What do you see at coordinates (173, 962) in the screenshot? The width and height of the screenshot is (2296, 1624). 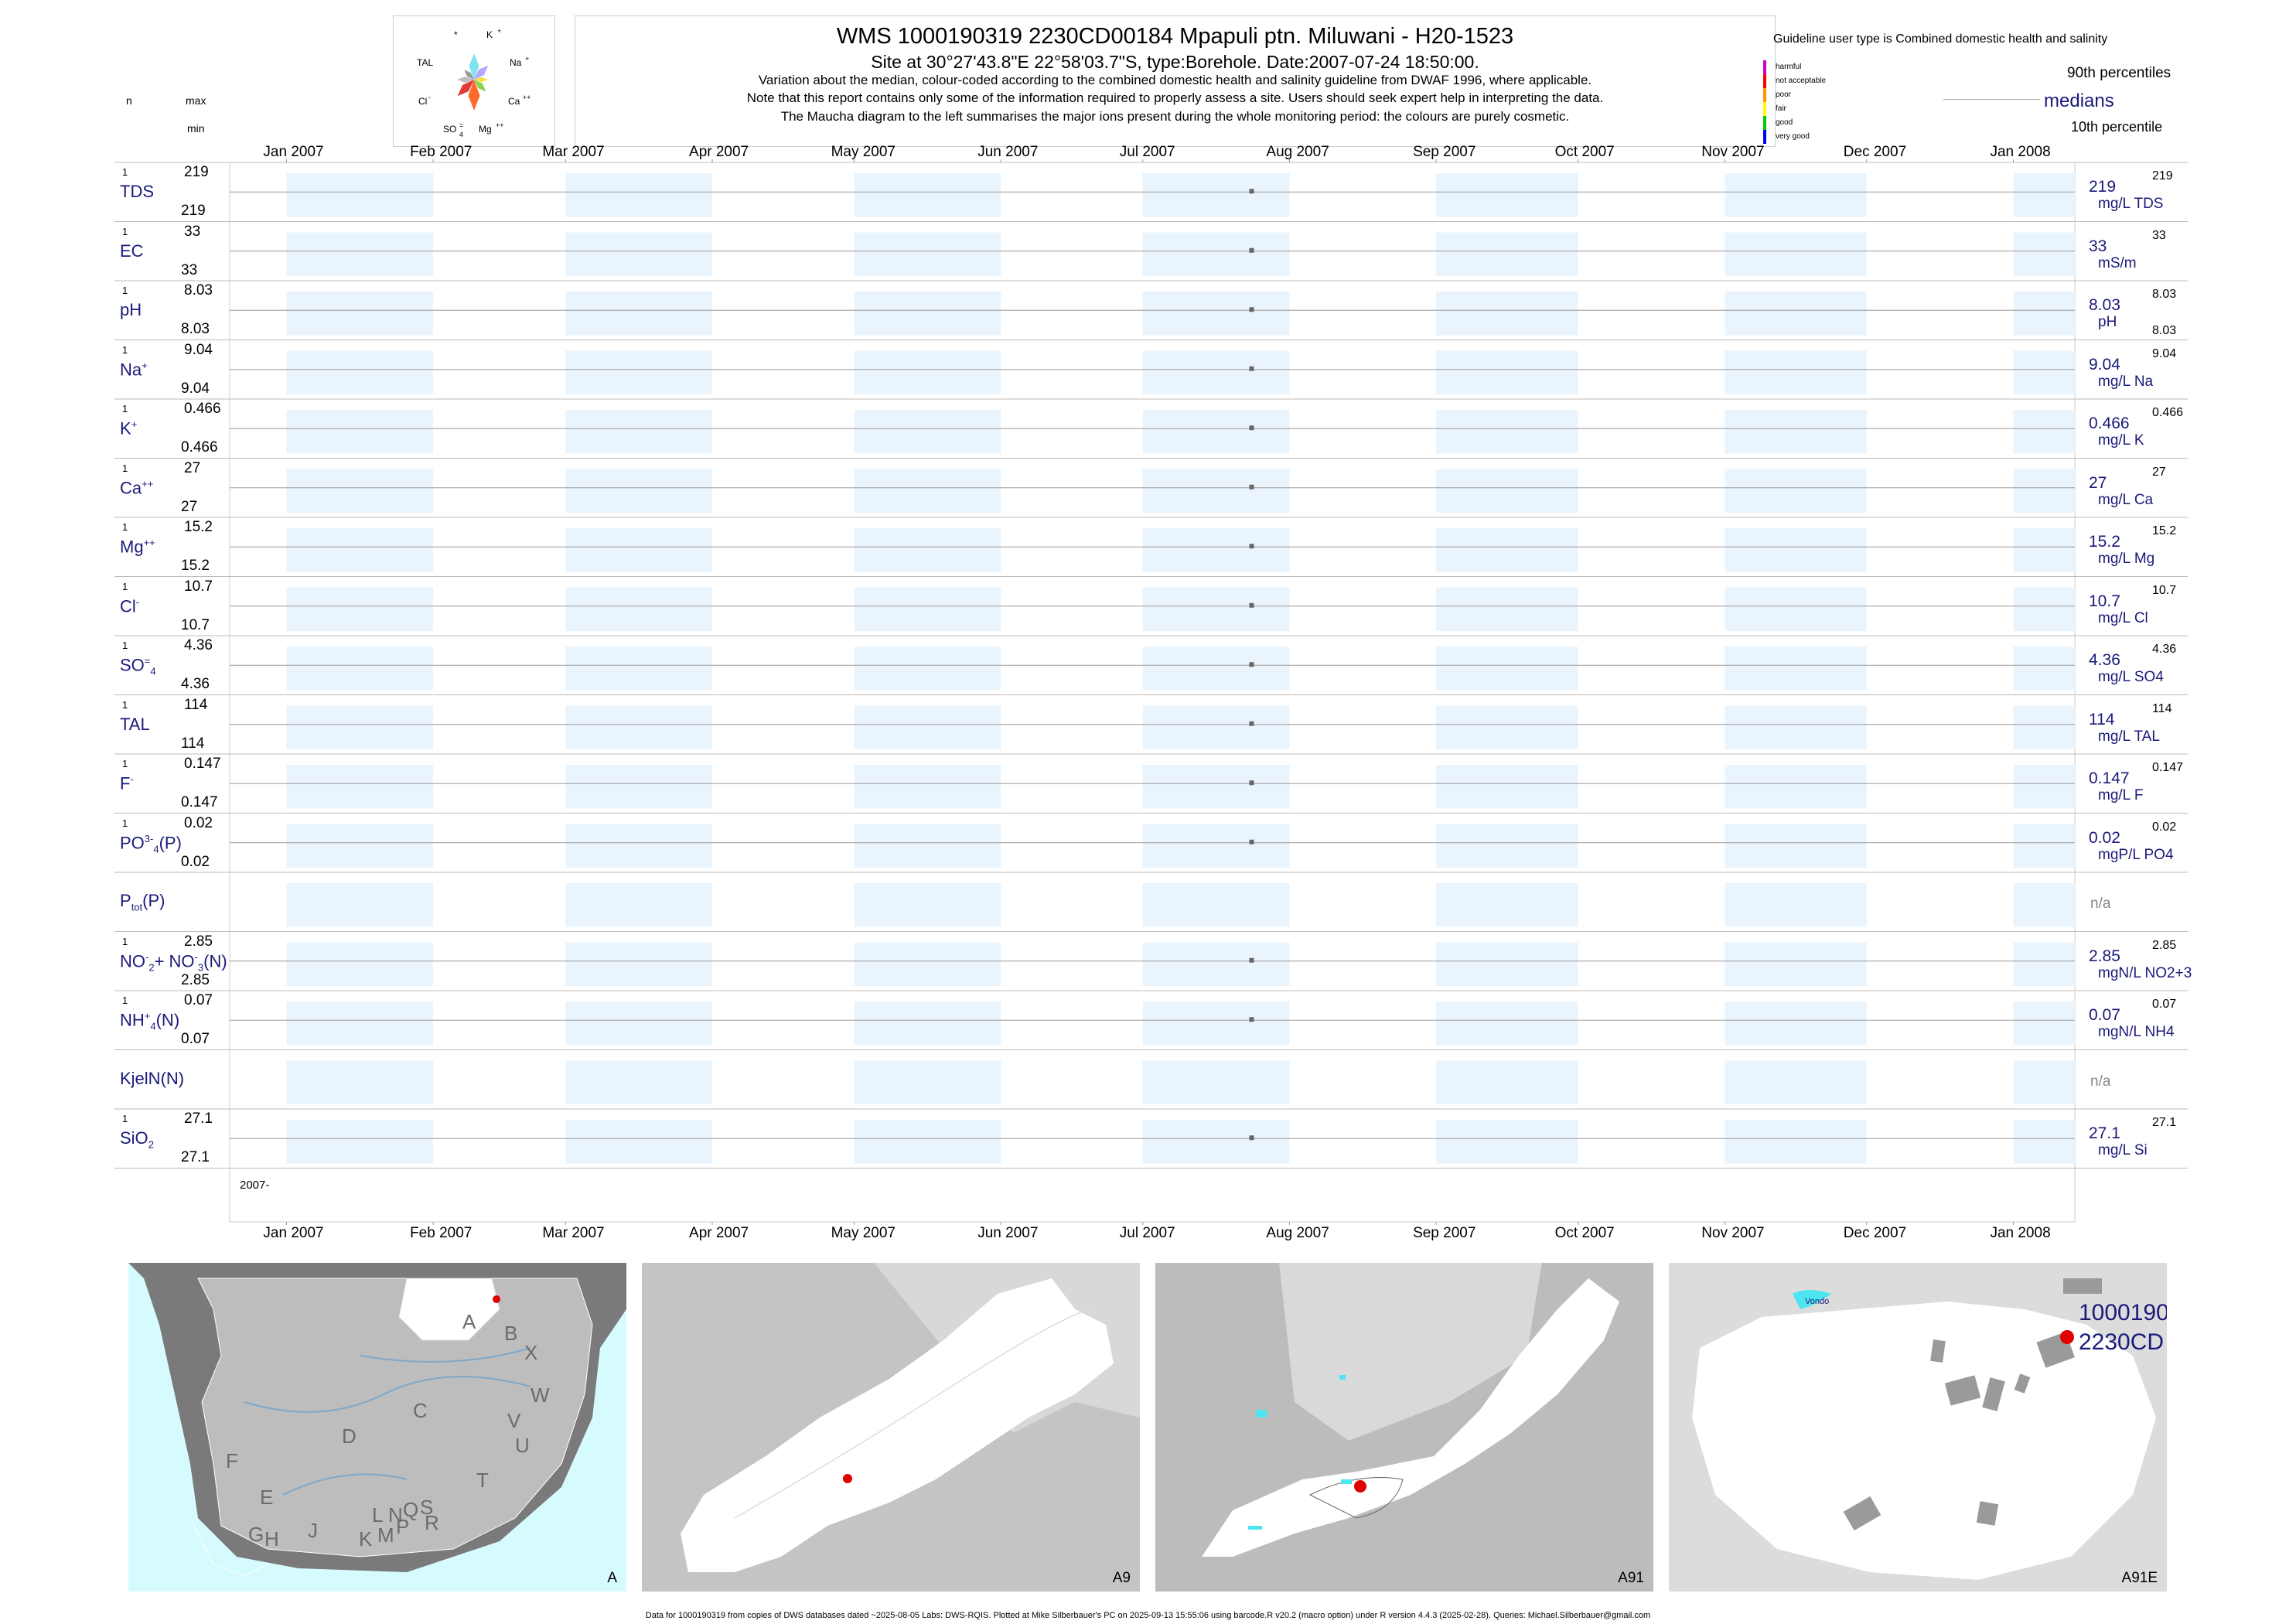 I see `row-parameter-name: NO-2+ NO-3(N)` at bounding box center [173, 962].